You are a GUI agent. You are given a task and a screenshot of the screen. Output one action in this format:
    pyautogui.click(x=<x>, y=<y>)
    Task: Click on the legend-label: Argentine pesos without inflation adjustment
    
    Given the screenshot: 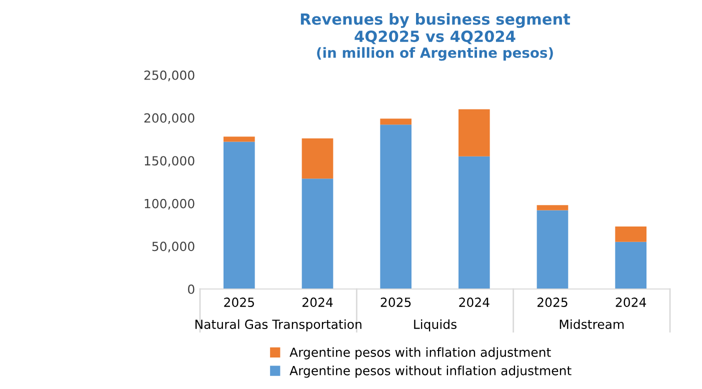 What is the action you would take?
    pyautogui.click(x=431, y=372)
    